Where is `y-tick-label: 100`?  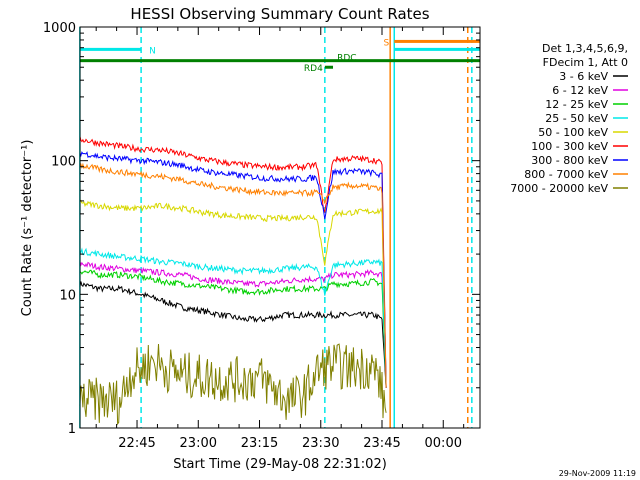 y-tick-label: 100 is located at coordinates (63, 162).